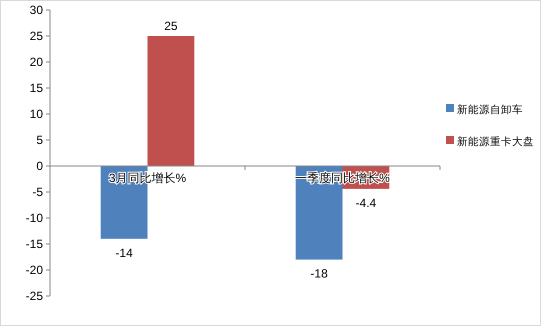  Describe the element at coordinates (124, 253) in the screenshot. I see `data-label: -14` at that location.